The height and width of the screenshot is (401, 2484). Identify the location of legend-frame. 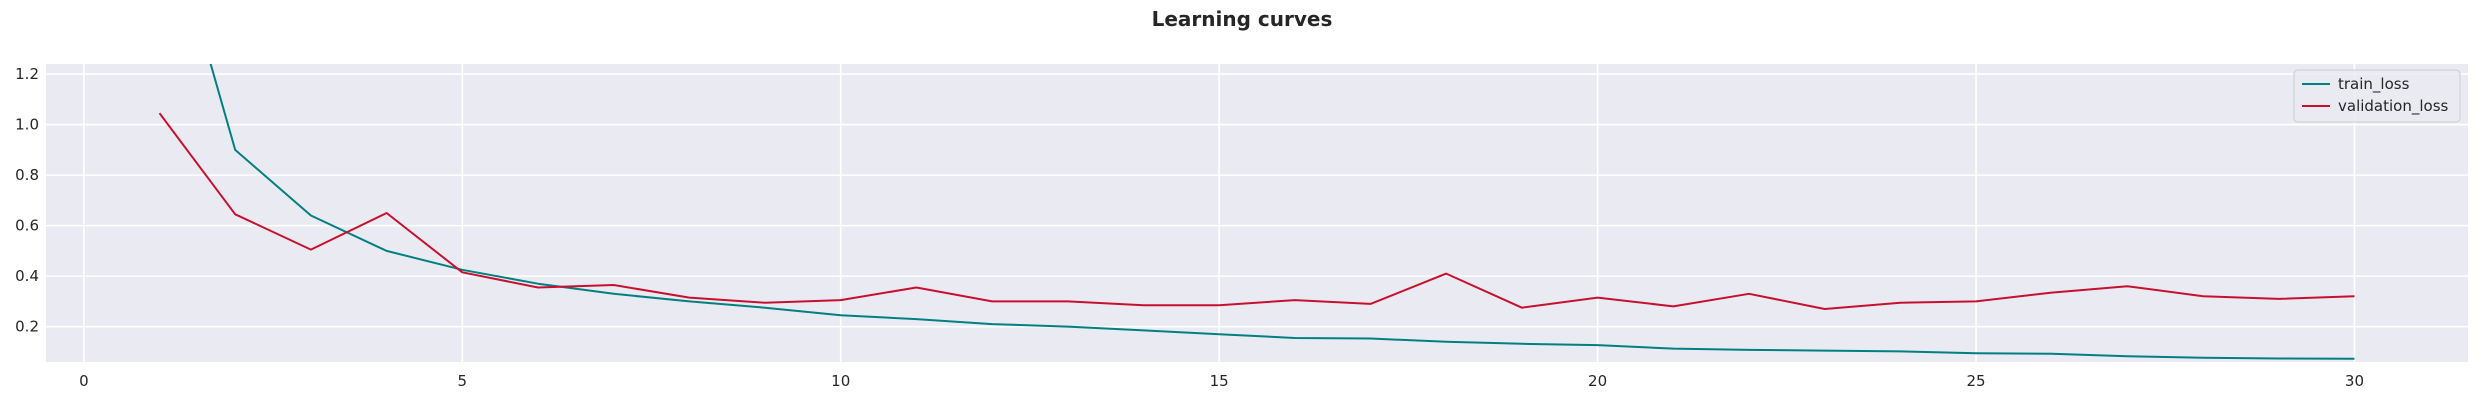
(2377, 96).